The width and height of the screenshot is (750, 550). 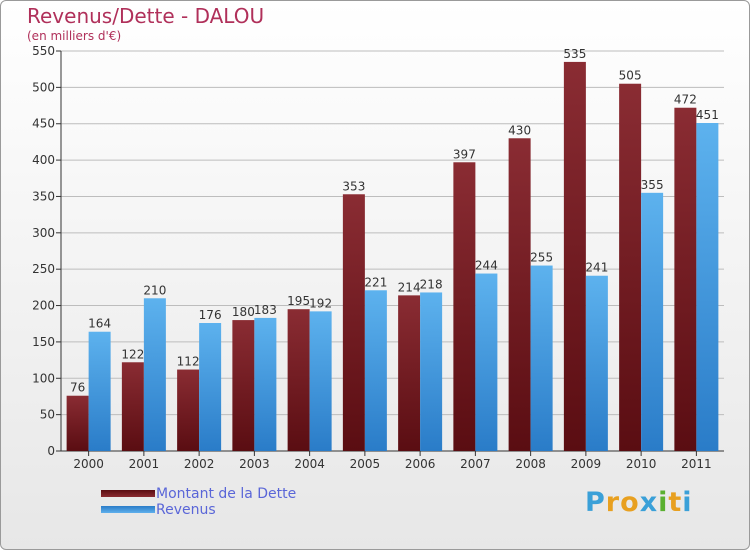 What do you see at coordinates (420, 464) in the screenshot?
I see `x-tick-label: 2006` at bounding box center [420, 464].